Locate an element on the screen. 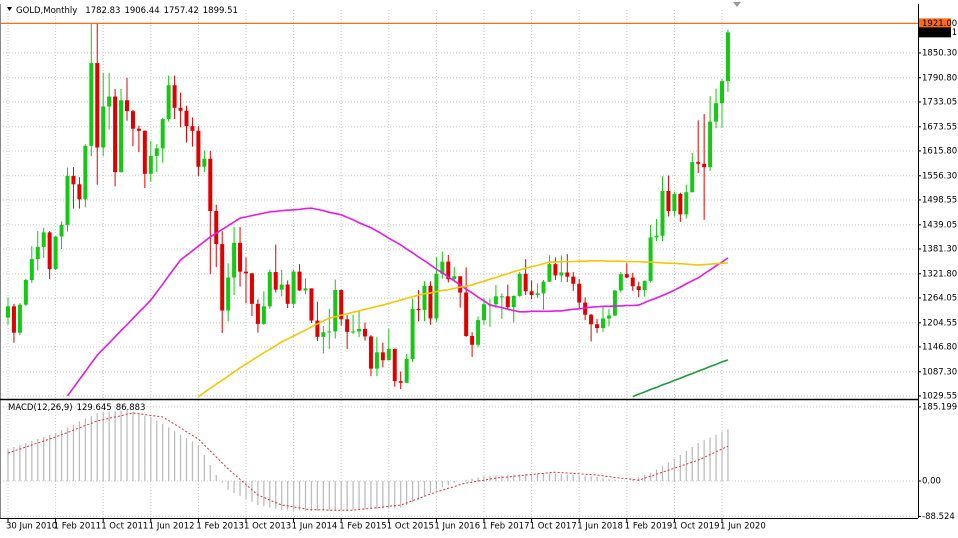  signal-line is located at coordinates (368, 461).